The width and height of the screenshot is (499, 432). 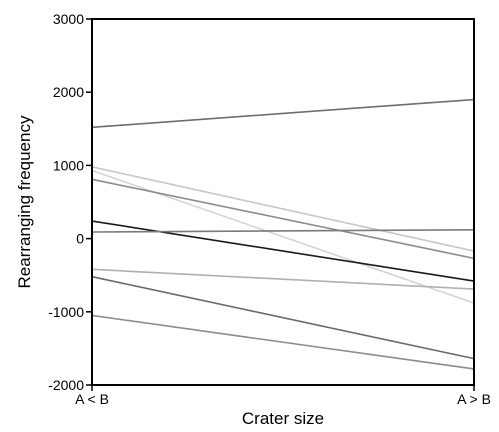 I want to click on x-axis-title: Crater size, so click(x=283, y=418).